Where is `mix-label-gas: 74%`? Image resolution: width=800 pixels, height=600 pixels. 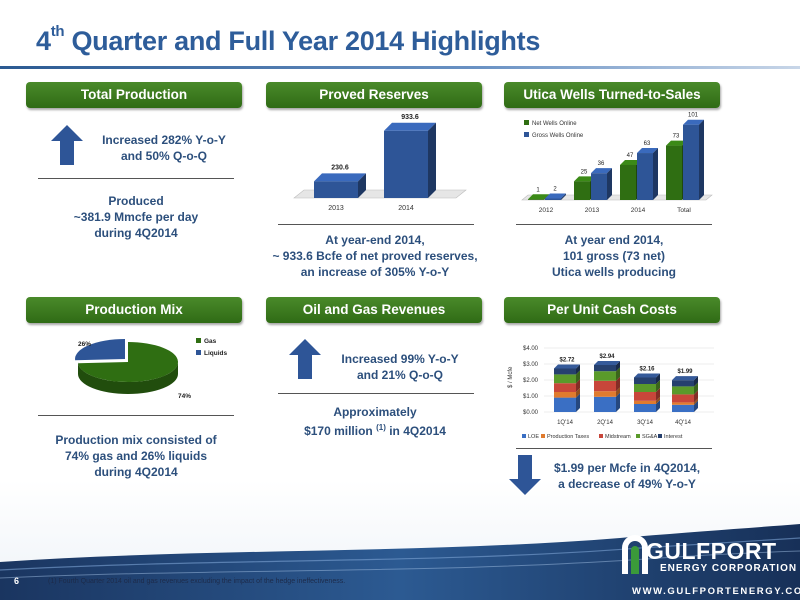
mix-label-gas: 74% is located at coordinates (184, 396).